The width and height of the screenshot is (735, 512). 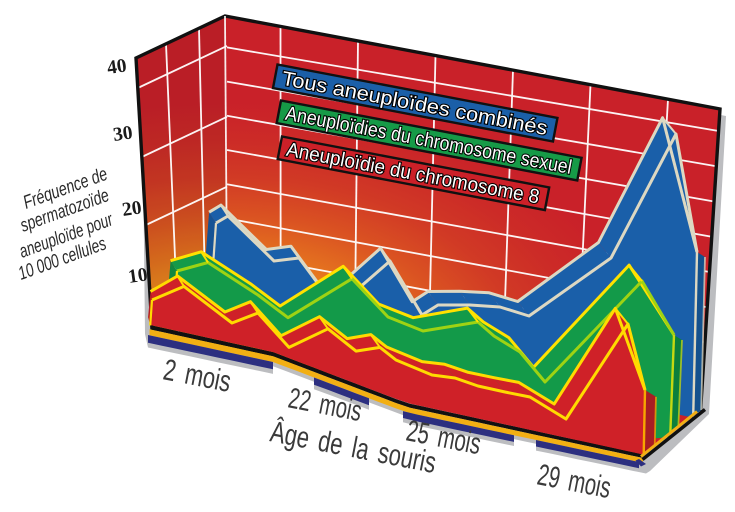 I want to click on svg-text: 10, so click(x=138, y=276).